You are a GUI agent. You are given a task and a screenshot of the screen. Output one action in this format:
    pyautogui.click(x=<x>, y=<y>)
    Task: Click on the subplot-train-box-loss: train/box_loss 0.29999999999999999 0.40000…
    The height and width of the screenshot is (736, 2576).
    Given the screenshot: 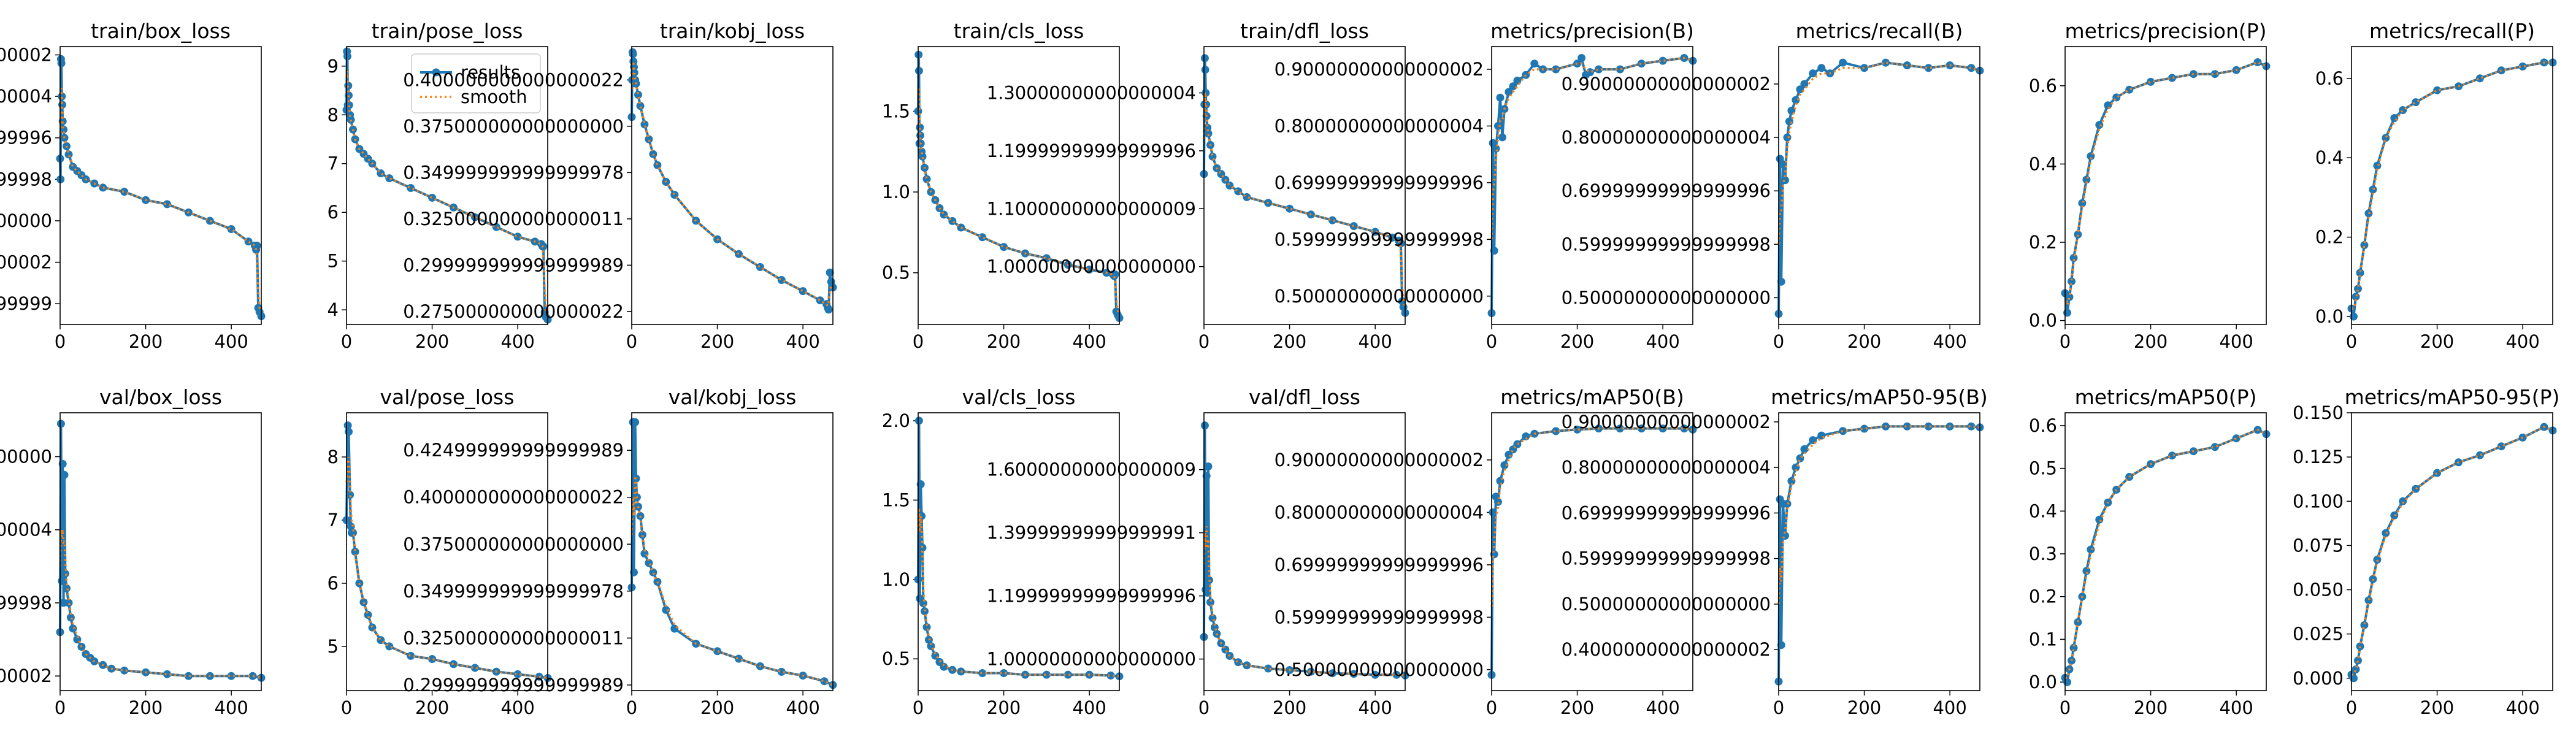 What is the action you would take?
    pyautogui.click(x=133, y=185)
    